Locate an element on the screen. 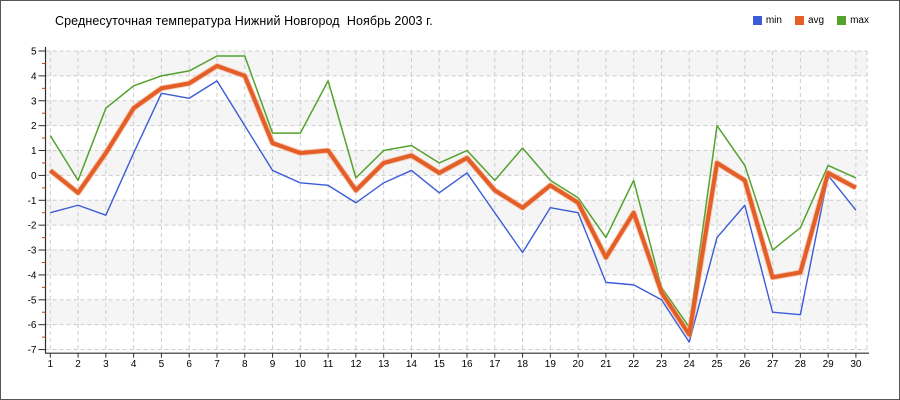 The image size is (900, 400). x-tick-label: 27 is located at coordinates (773, 364).